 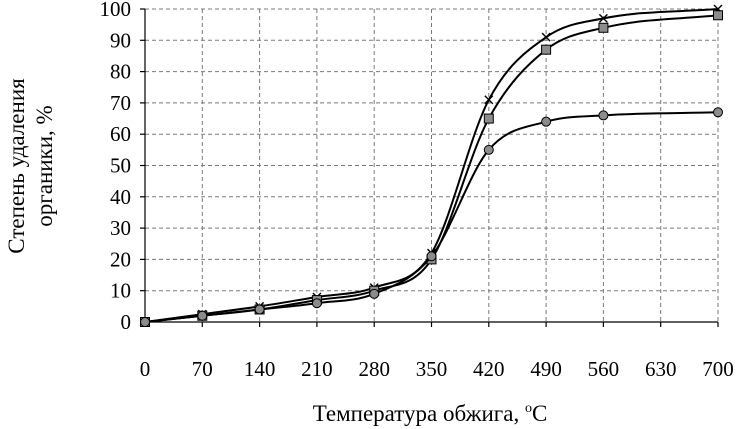 I want to click on x-axis-title-main: Температура обжига,, so click(x=419, y=413).